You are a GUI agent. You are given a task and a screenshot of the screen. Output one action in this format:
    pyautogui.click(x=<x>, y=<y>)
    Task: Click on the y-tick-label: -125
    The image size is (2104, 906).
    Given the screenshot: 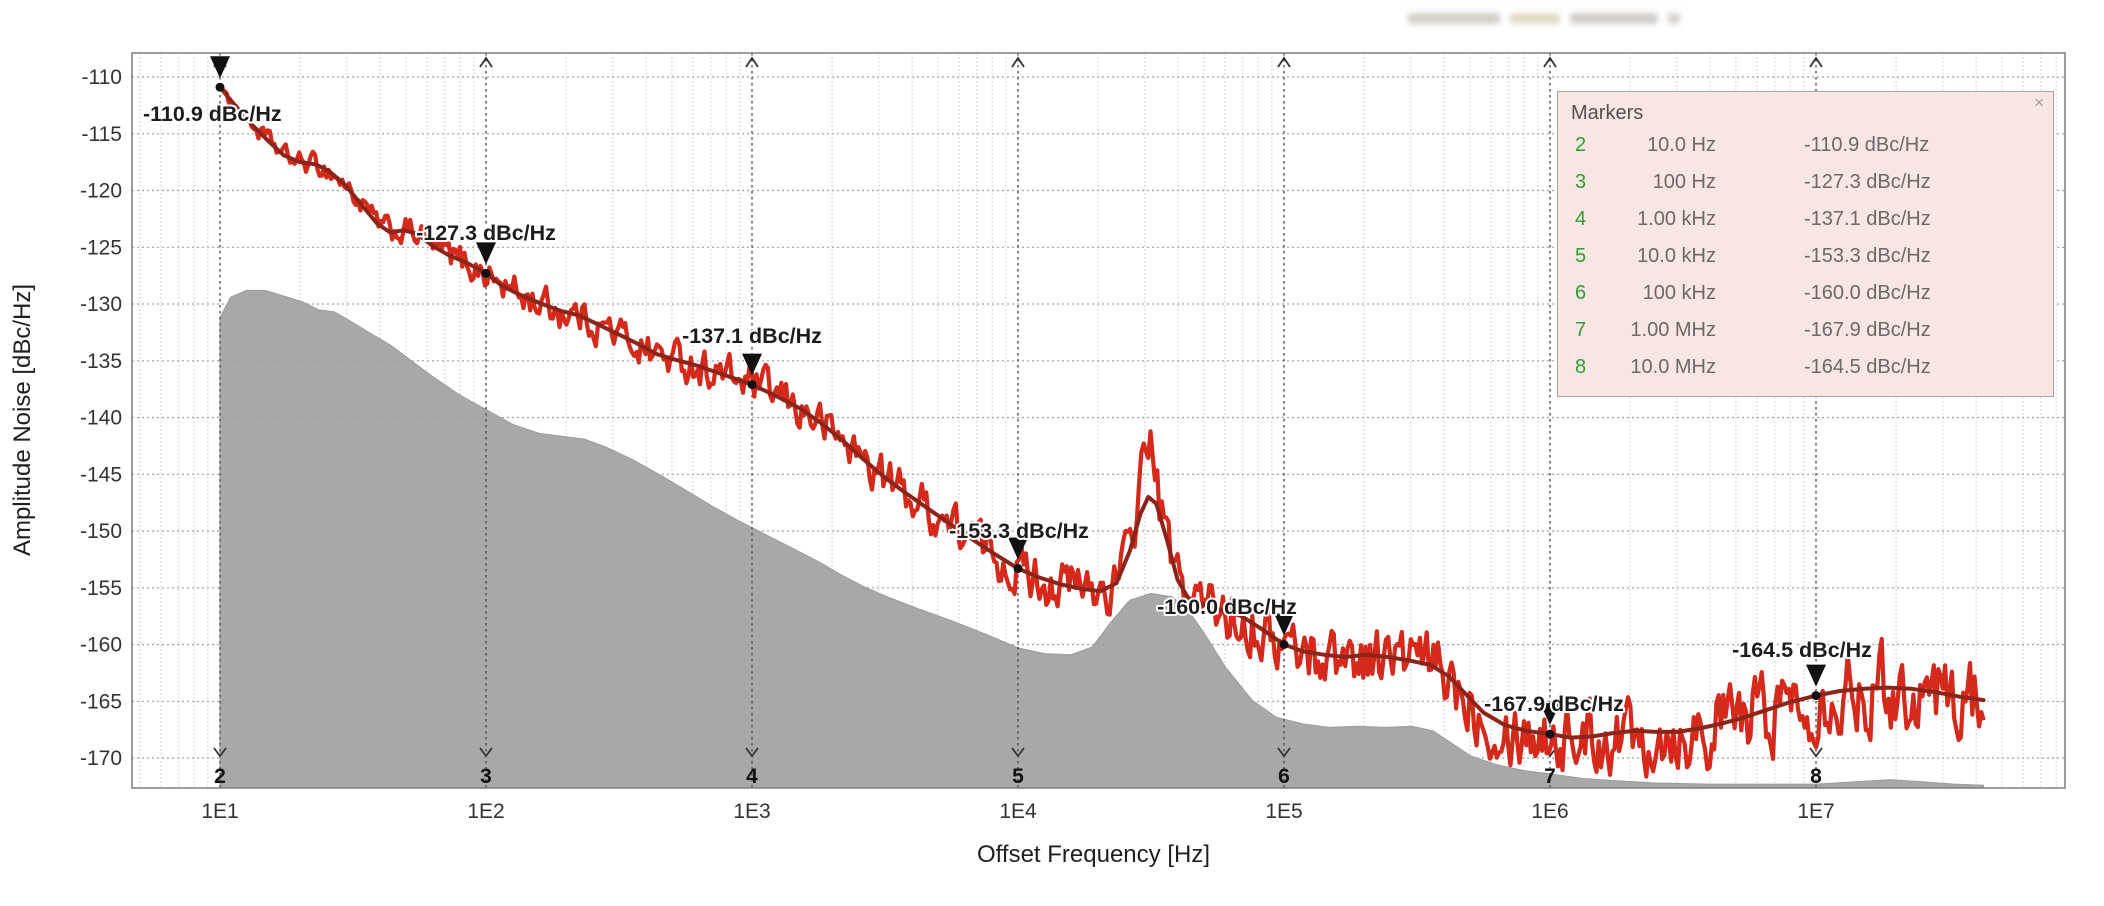 What is the action you would take?
    pyautogui.click(x=101, y=247)
    